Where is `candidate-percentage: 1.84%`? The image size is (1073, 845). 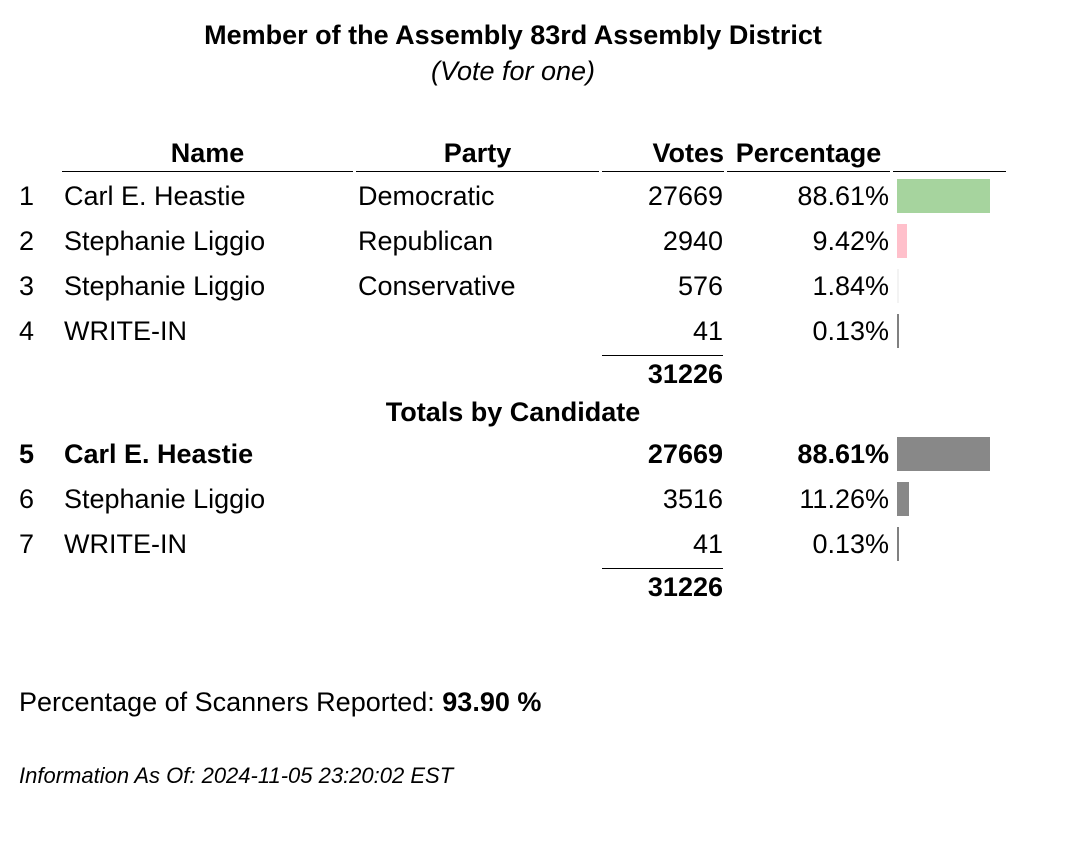 candidate-percentage: 1.84% is located at coordinates (850, 286).